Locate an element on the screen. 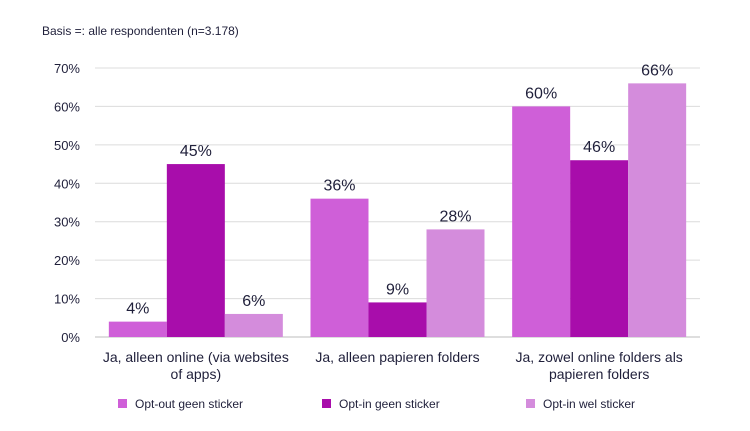 This screenshot has height=431, width=750. data-label: 4% is located at coordinates (137, 309).